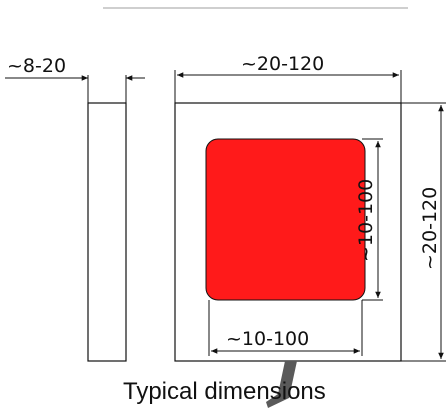 The width and height of the screenshot is (446, 408). What do you see at coordinates (267, 339) in the screenshot?
I see `inner-width-label: ~10-100` at bounding box center [267, 339].